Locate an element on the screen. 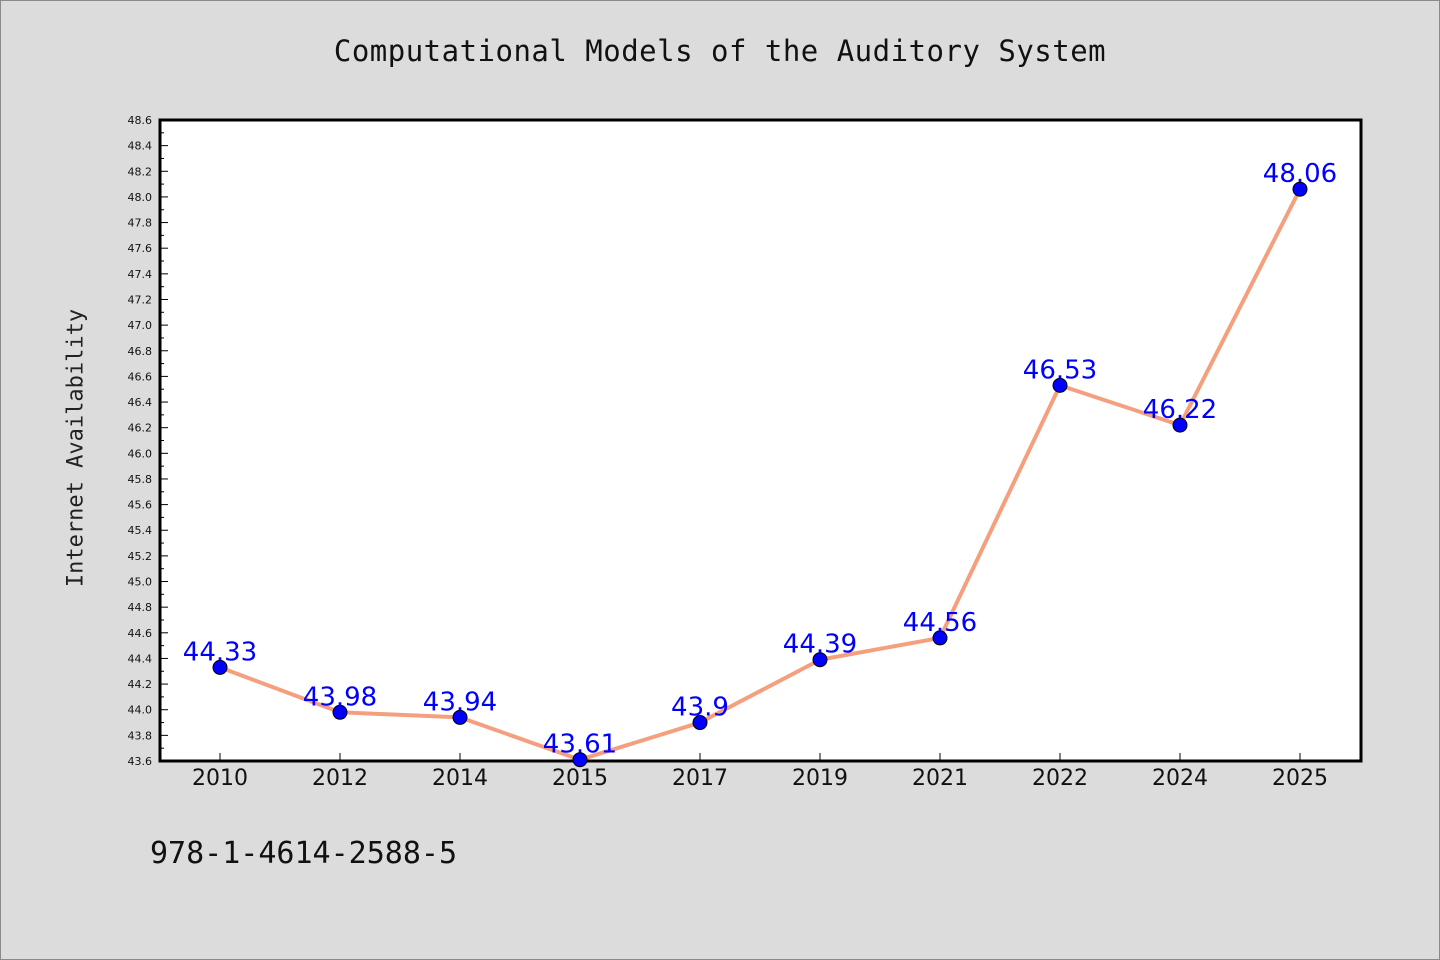  y-tick-label: 47.0 is located at coordinates (140, 325).